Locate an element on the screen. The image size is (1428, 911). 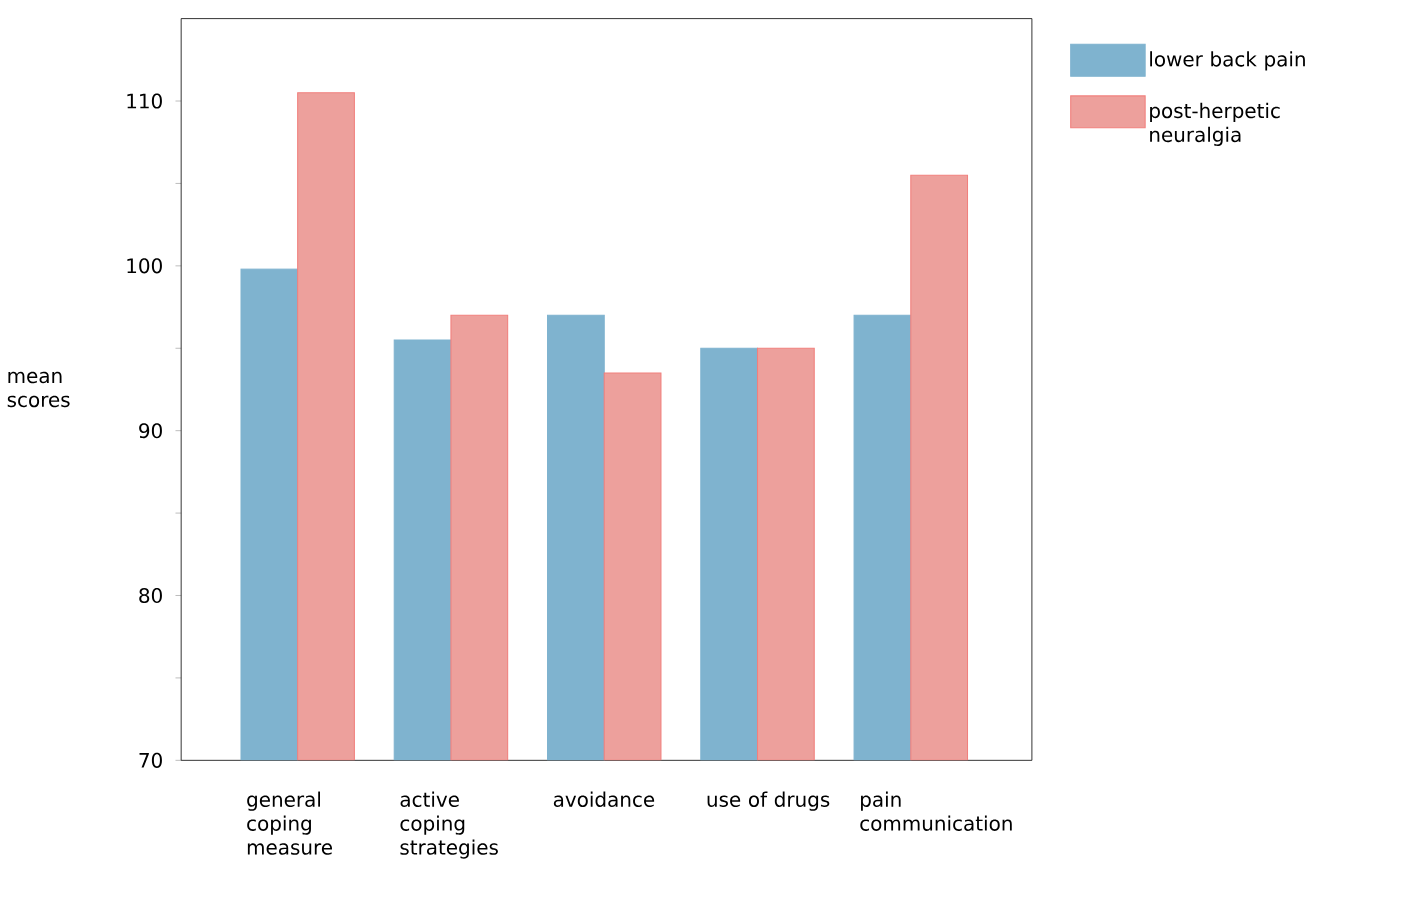
y-axis-title: mean scores is located at coordinates (38, 390).